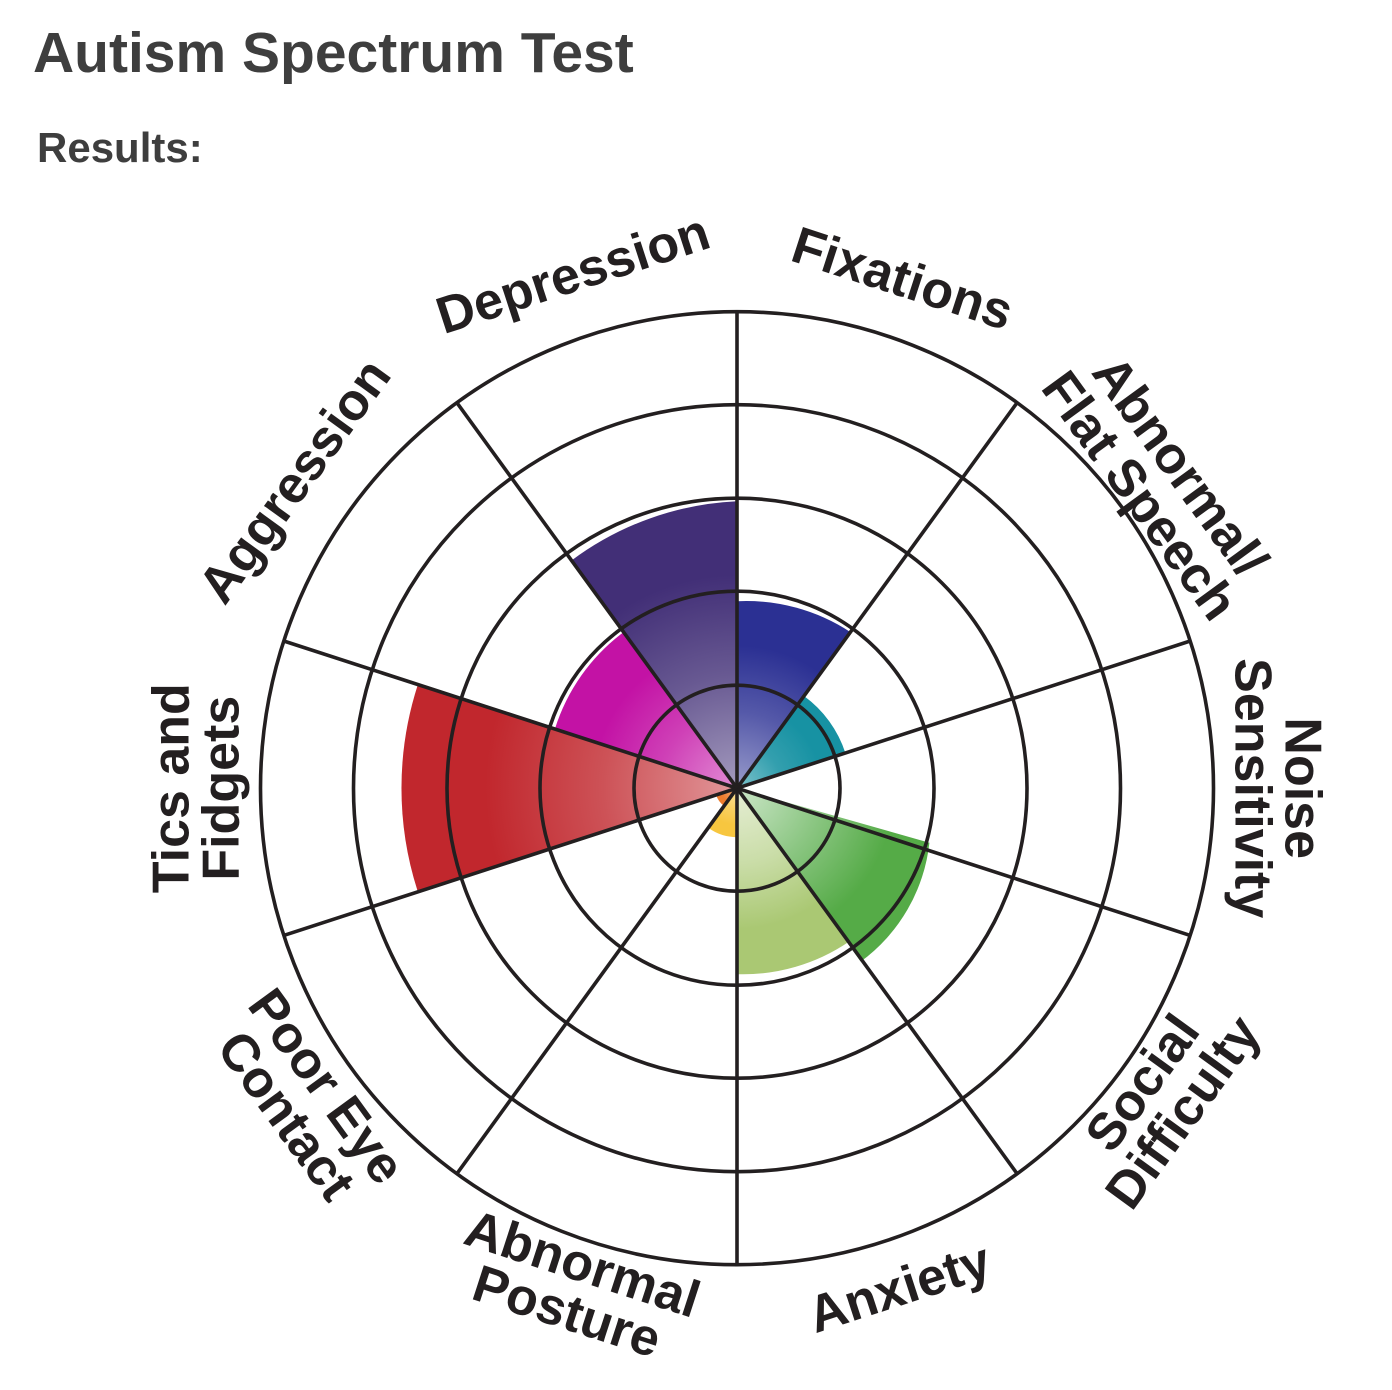 This screenshot has width=1392, height=1390. I want to click on svg-text: Tics and, so click(172, 788).